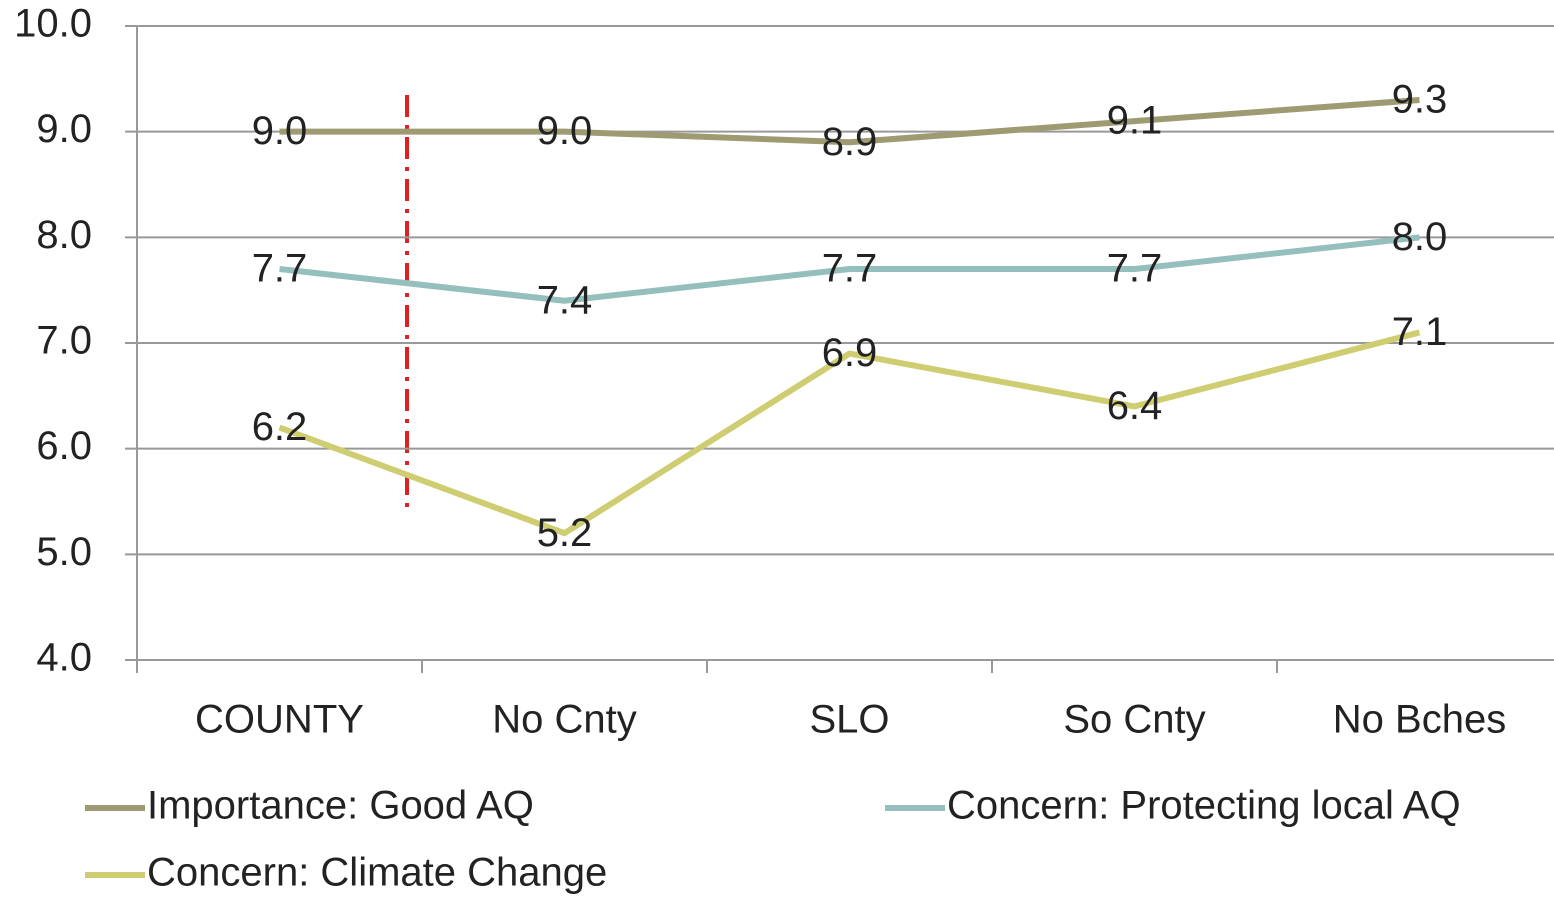 Image resolution: width=1554 pixels, height=898 pixels. What do you see at coordinates (850, 353) in the screenshot?
I see `data-label: 6.9` at bounding box center [850, 353].